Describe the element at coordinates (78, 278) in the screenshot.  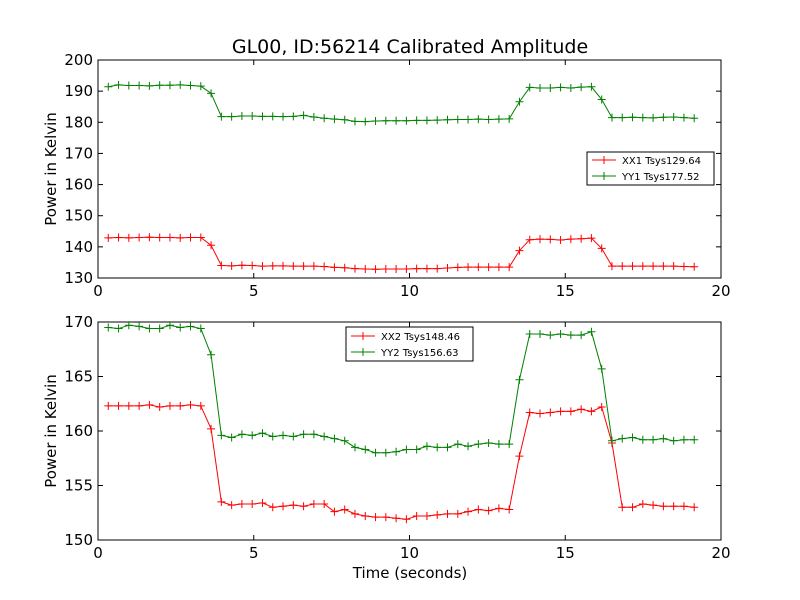
I see `top-y-tick-label: 130` at that location.